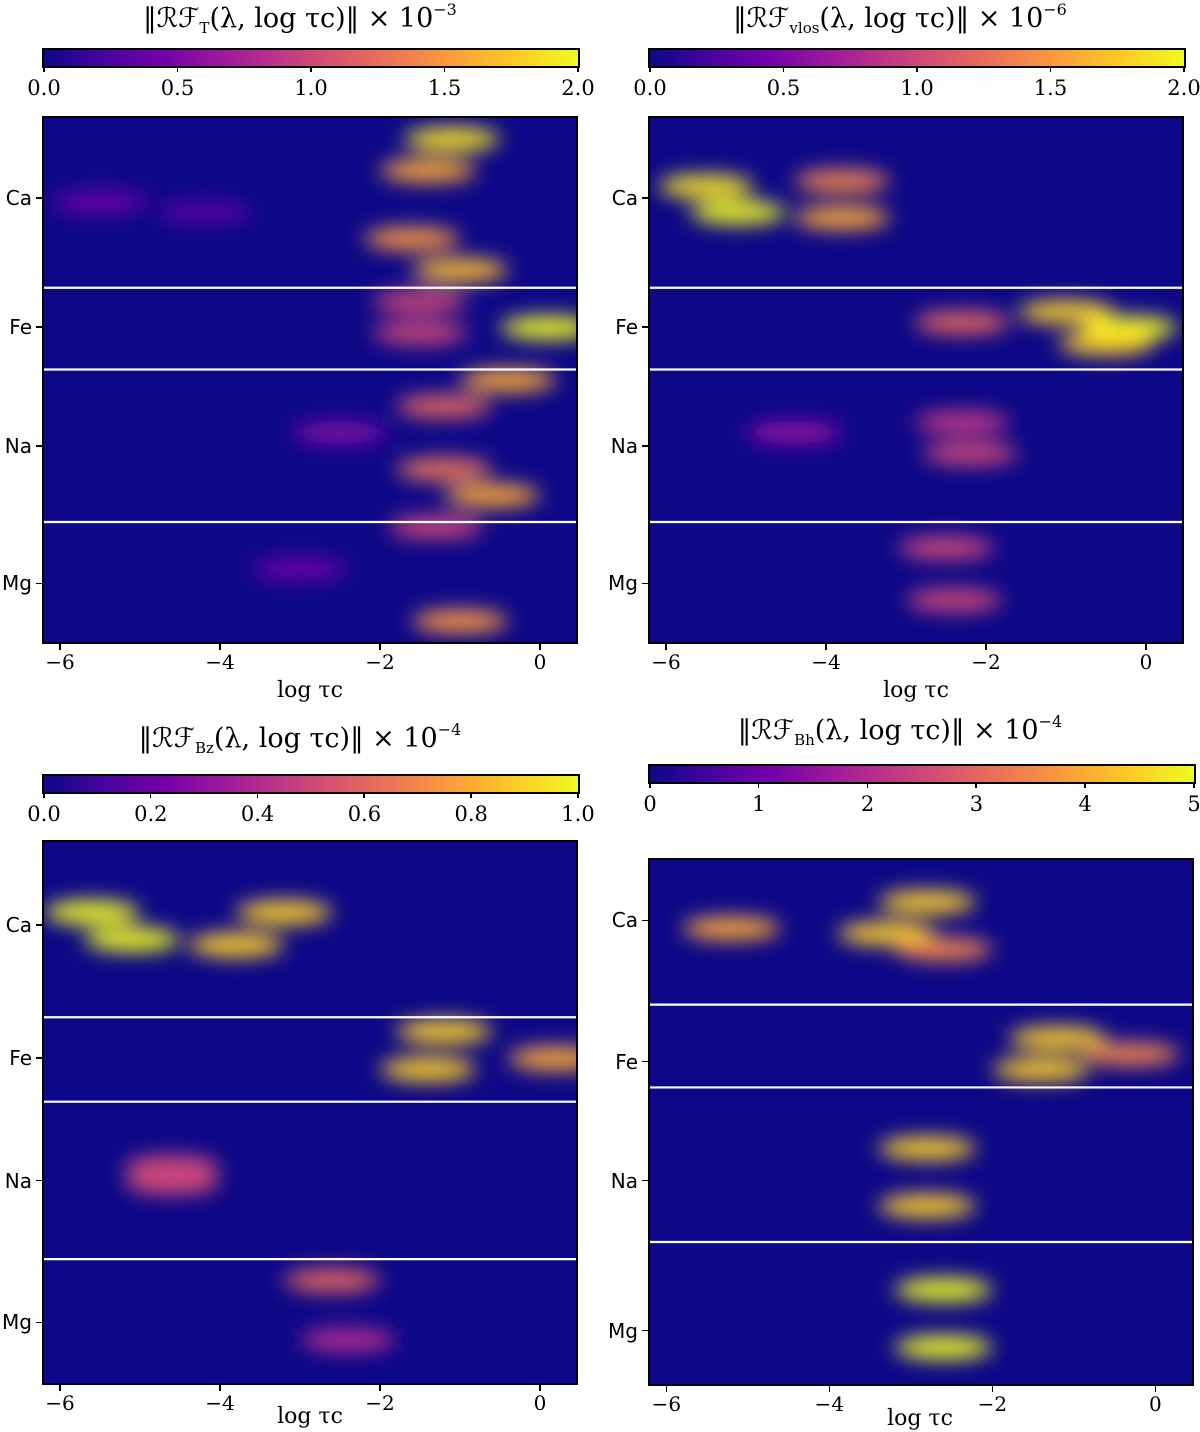  Describe the element at coordinates (578, 814) in the screenshot. I see `colorbar-tick-label: 1.0` at that location.